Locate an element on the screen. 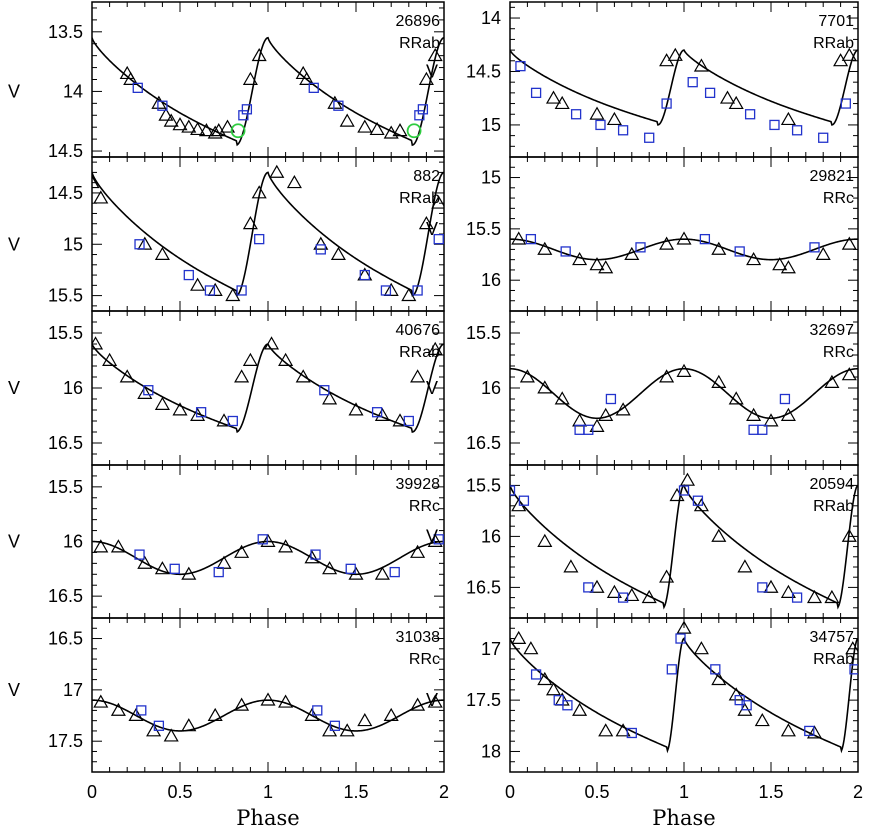 The width and height of the screenshot is (869, 830). star-id-label: 32697 is located at coordinates (832, 330).